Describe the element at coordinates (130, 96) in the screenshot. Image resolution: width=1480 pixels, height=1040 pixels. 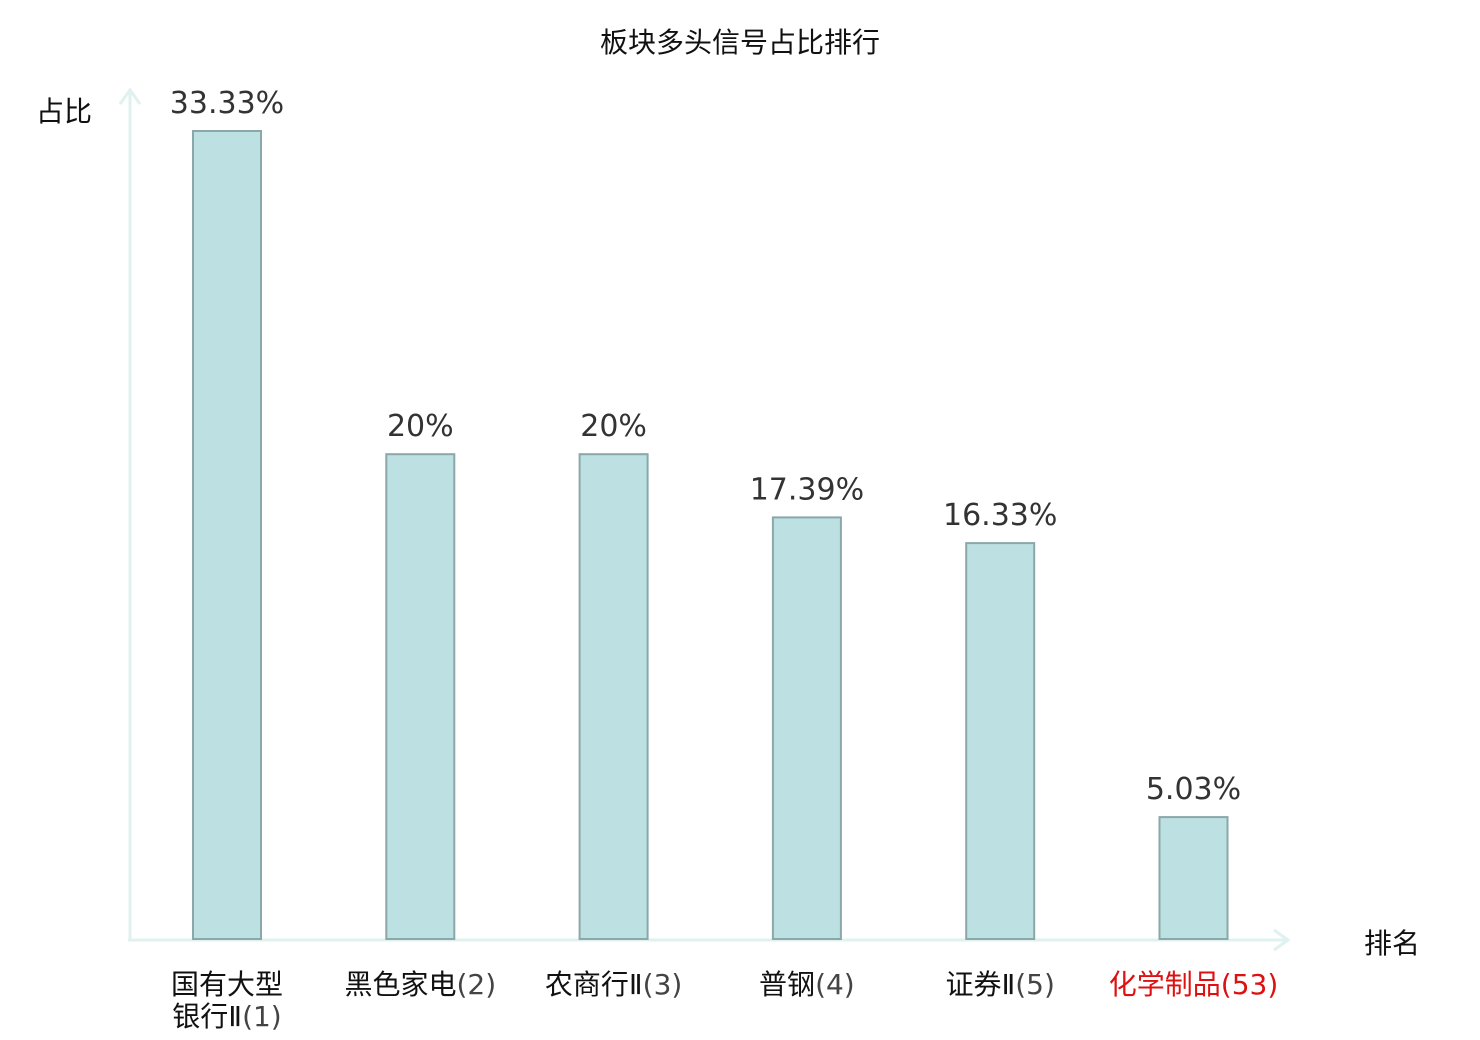
I see `y-axis-arrow` at that location.